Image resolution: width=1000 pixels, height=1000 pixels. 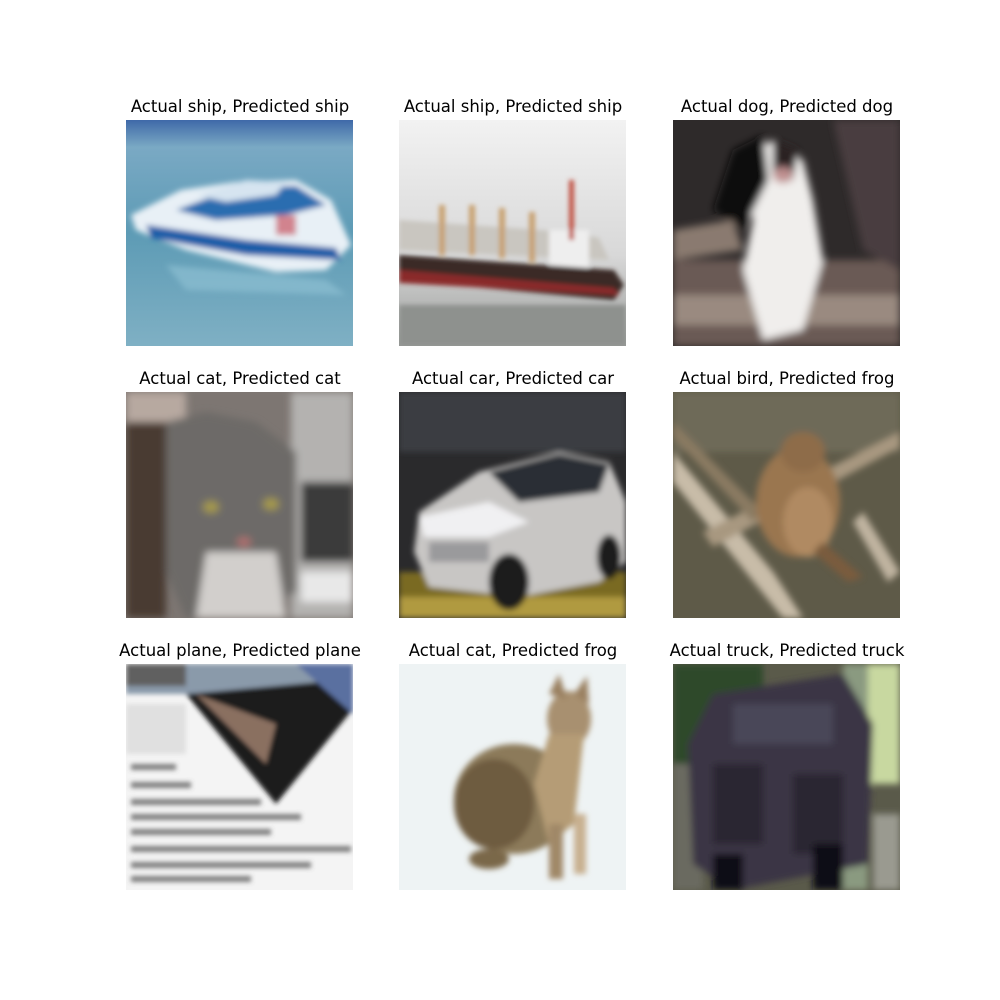 What do you see at coordinates (787, 650) in the screenshot?
I see `panel-title: Actual truck, Predicted truck` at bounding box center [787, 650].